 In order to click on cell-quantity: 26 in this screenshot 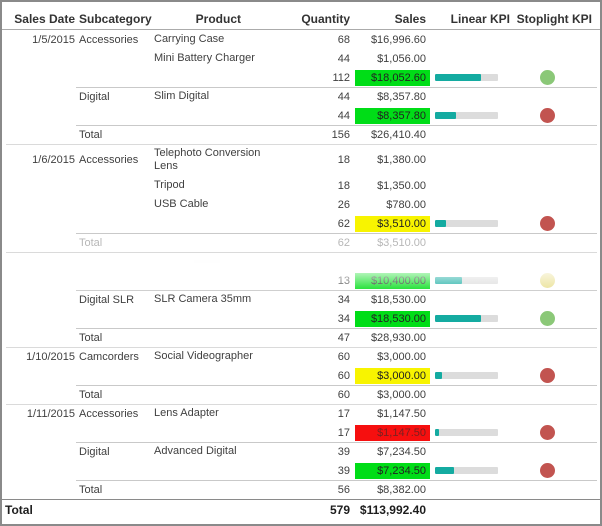, I will do `click(343, 204)`.